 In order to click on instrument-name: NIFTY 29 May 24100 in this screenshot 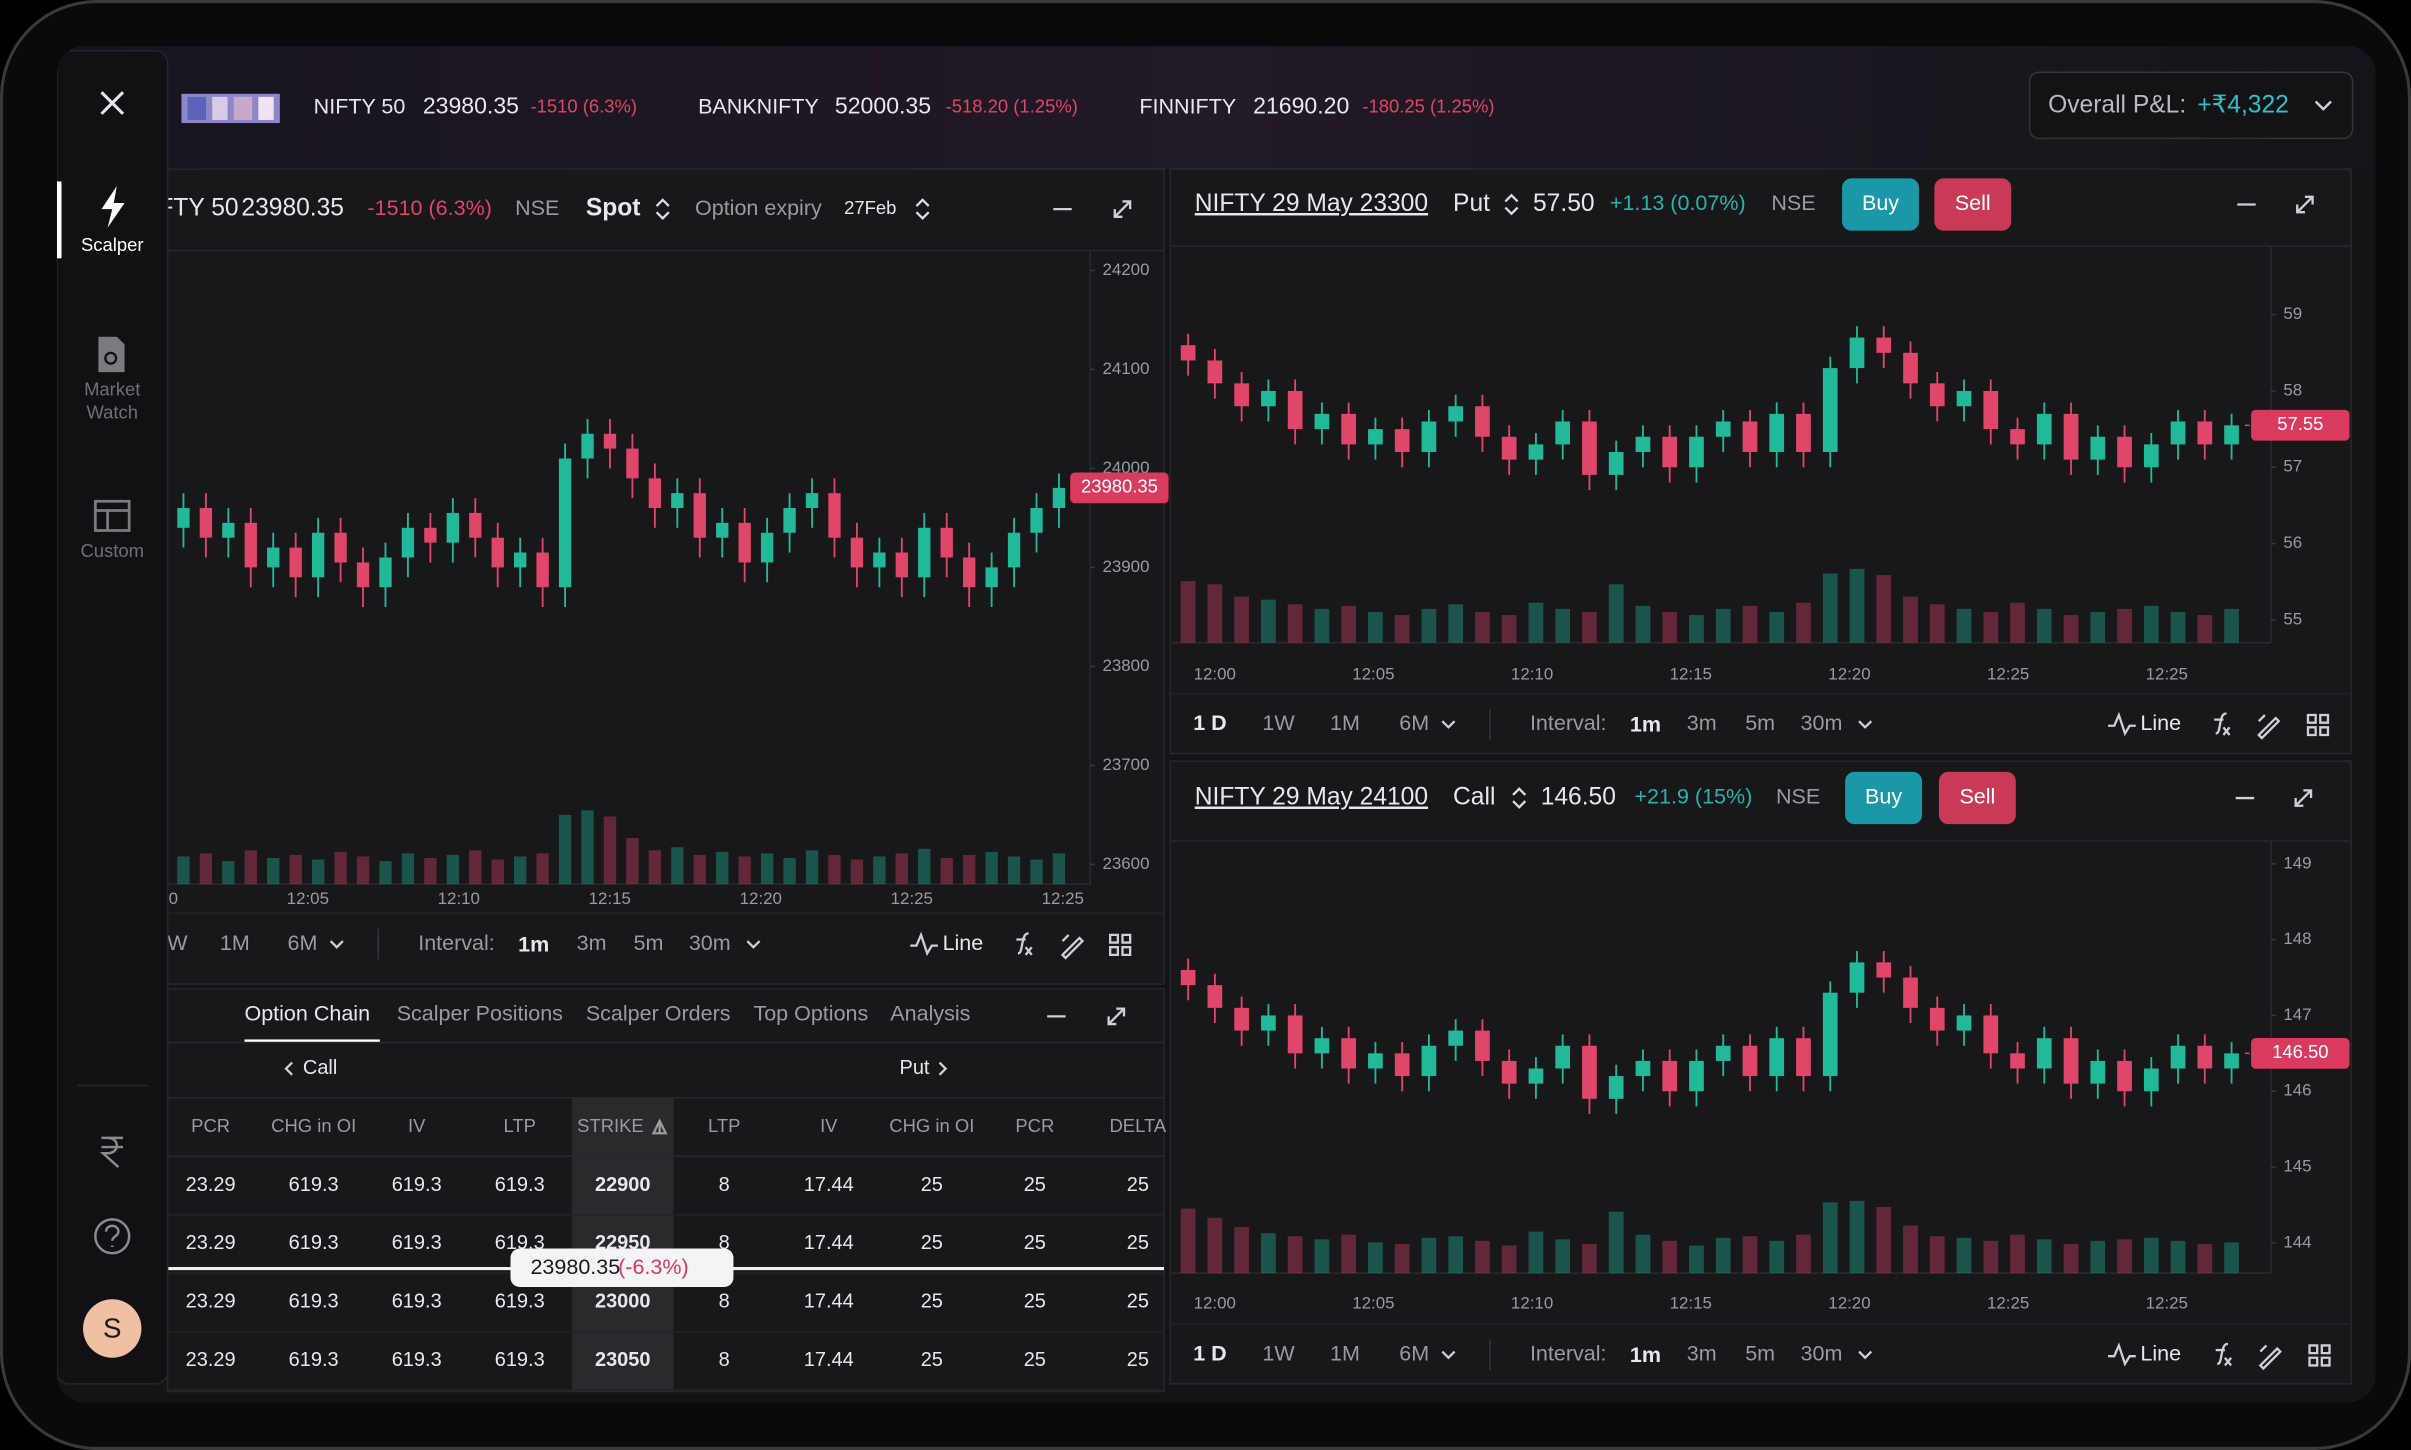, I will do `click(1311, 797)`.